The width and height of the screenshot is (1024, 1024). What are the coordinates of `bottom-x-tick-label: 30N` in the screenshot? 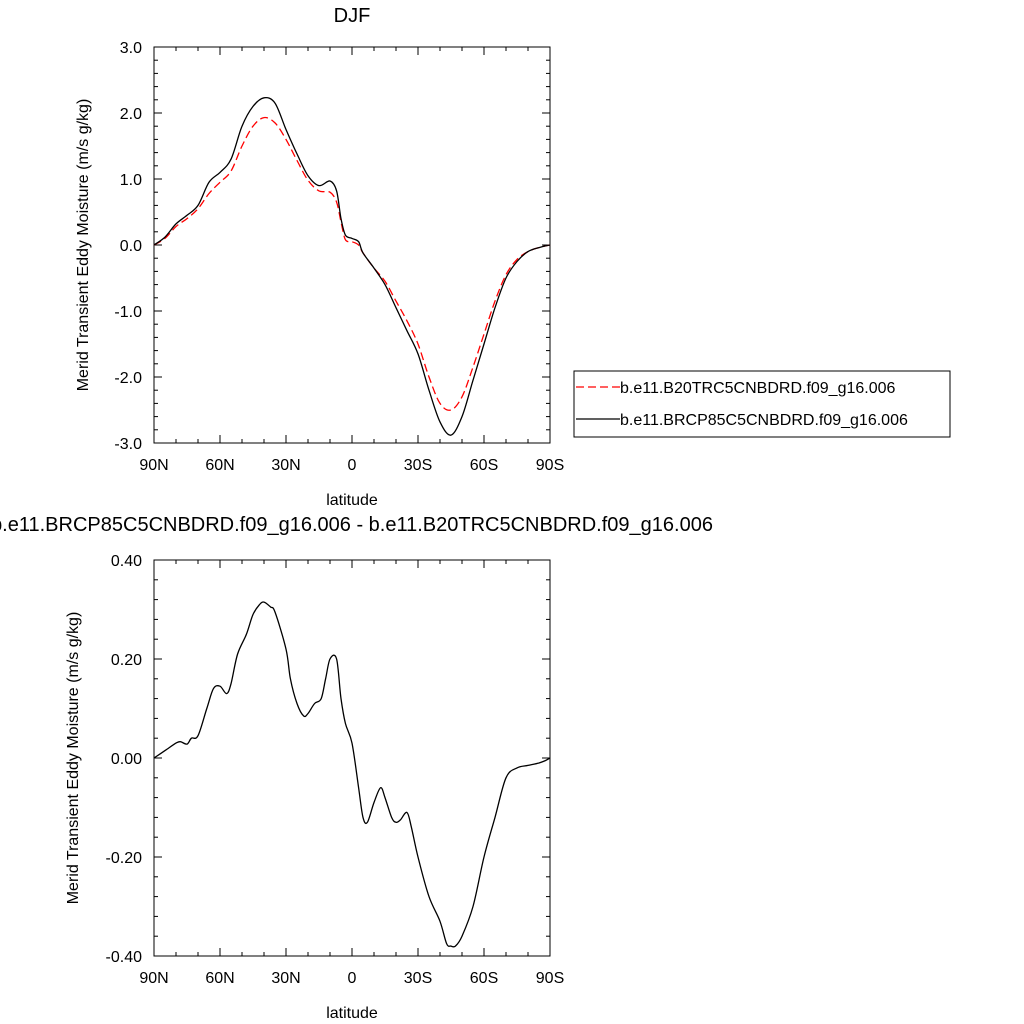 It's located at (285, 978).